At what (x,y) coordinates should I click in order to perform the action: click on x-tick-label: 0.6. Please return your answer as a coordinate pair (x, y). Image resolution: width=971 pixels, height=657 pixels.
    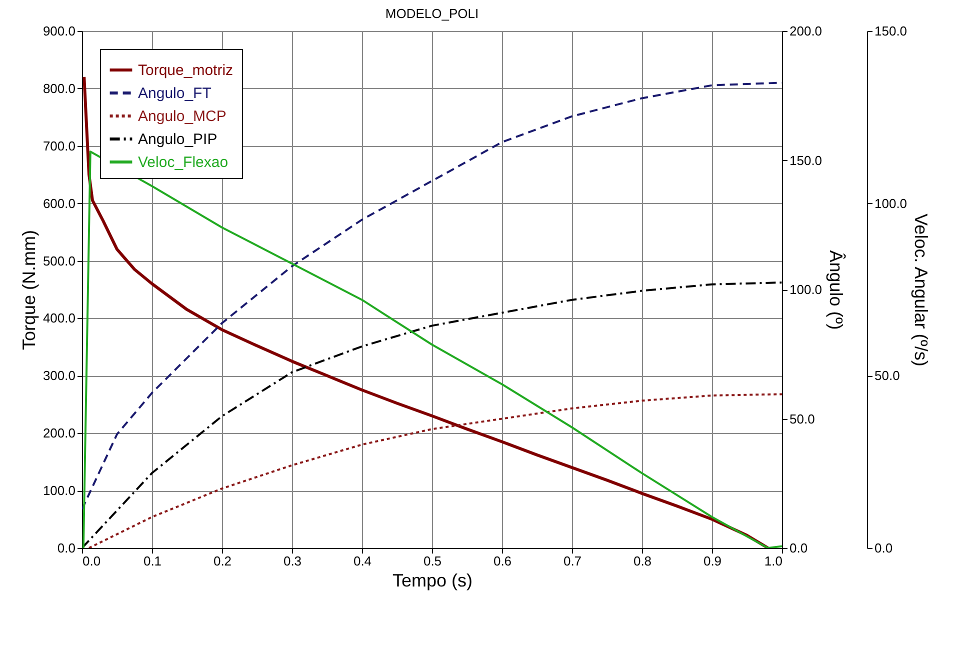
    Looking at the image, I should click on (502, 561).